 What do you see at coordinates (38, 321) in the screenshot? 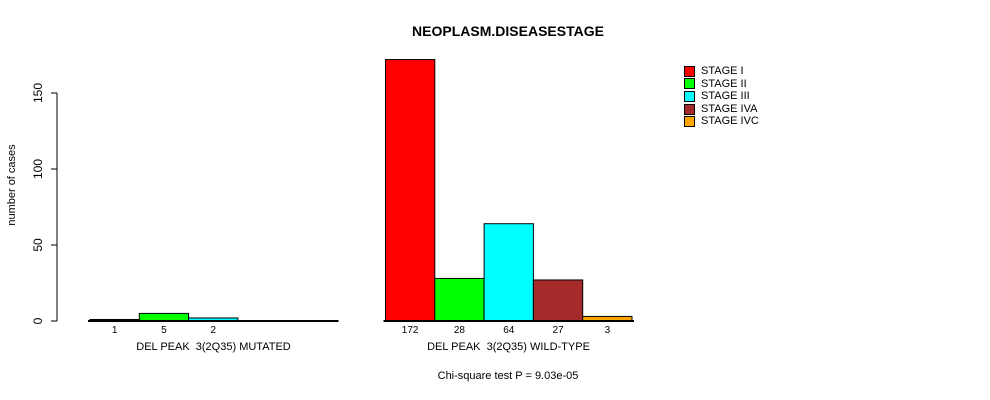
I see `y-tick-label: 0` at bounding box center [38, 321].